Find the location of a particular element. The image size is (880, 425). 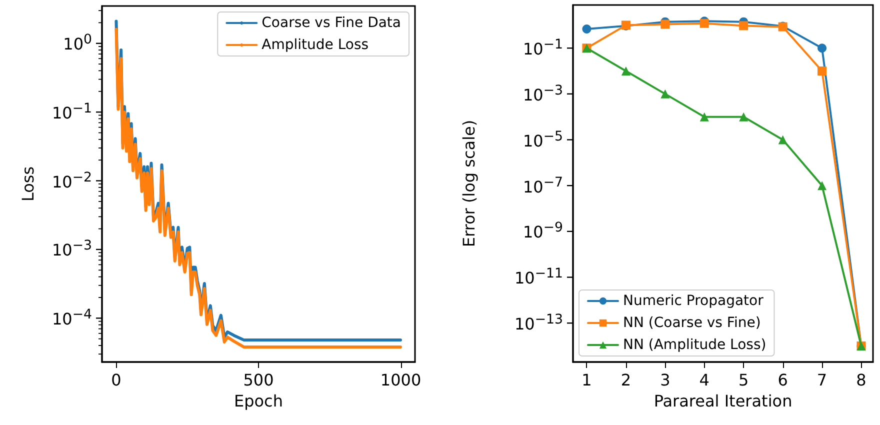

x-tick-label: 8 is located at coordinates (861, 380).